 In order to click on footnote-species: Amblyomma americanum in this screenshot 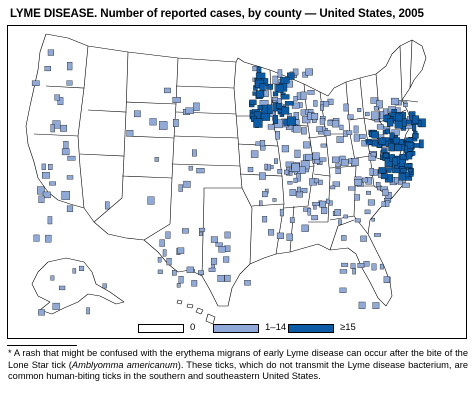, I will do `click(124, 364)`.